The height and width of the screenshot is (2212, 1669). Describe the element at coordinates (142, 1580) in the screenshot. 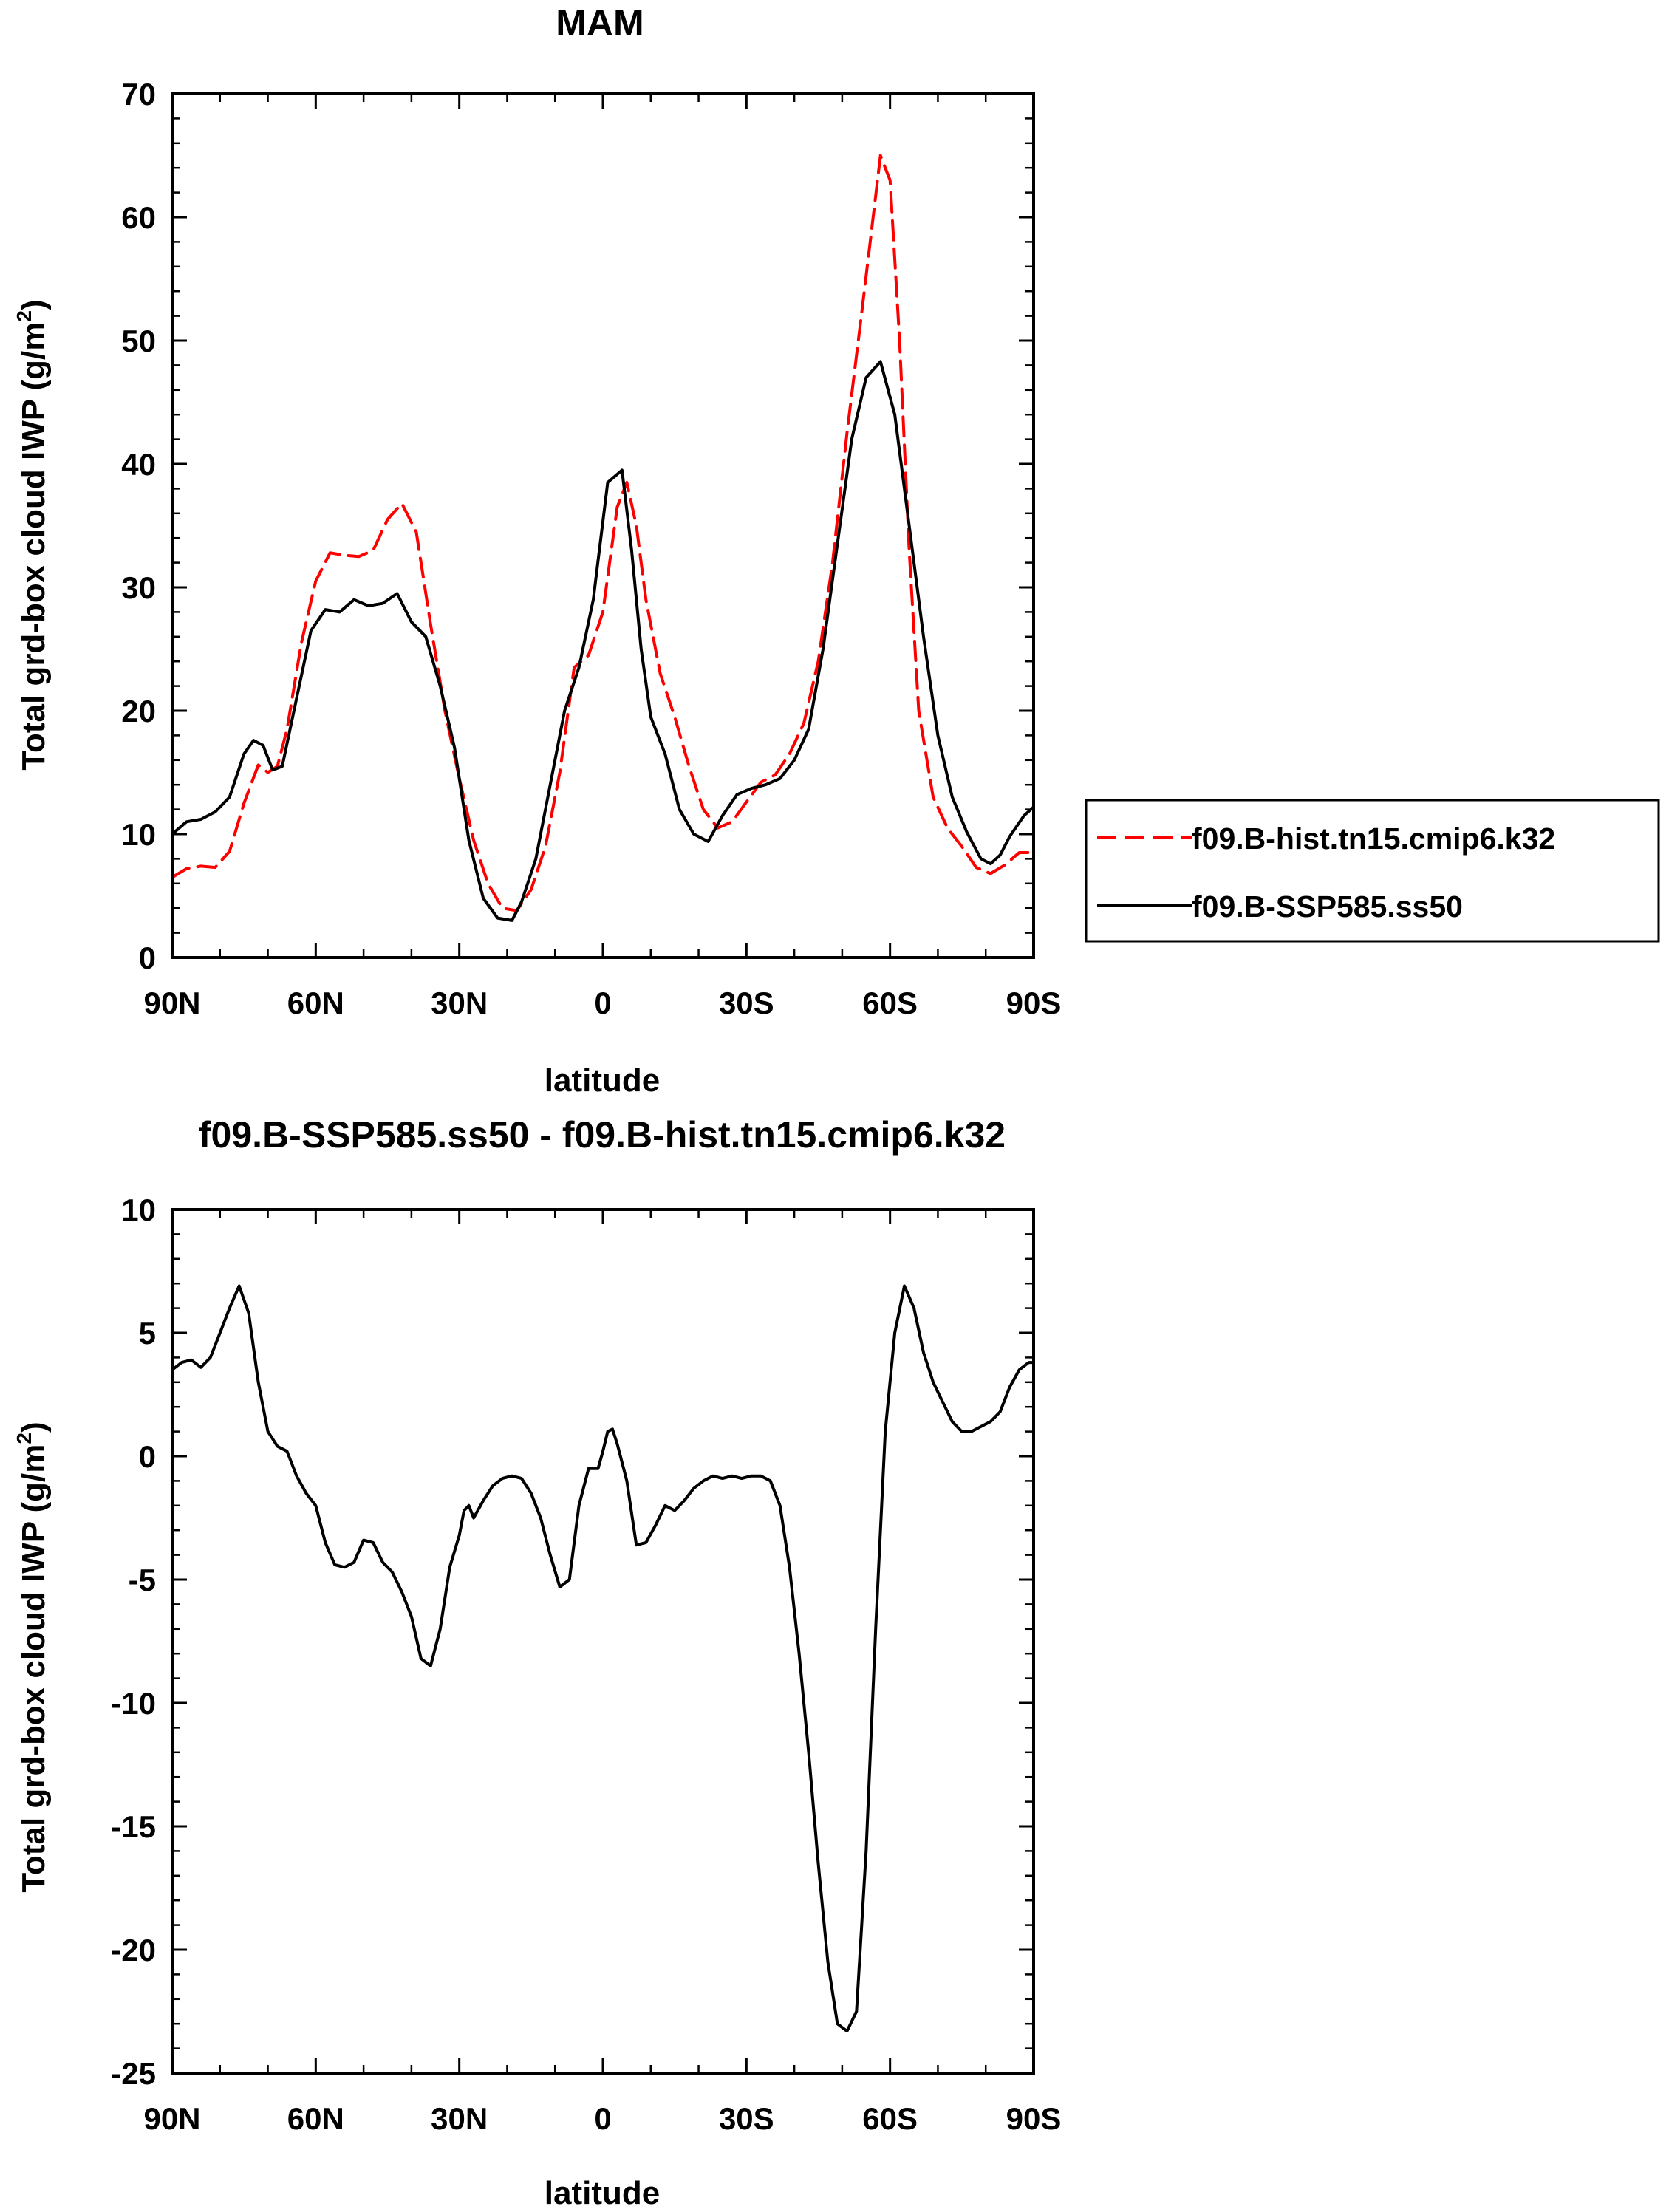

I see `y-tick-label: -5` at that location.